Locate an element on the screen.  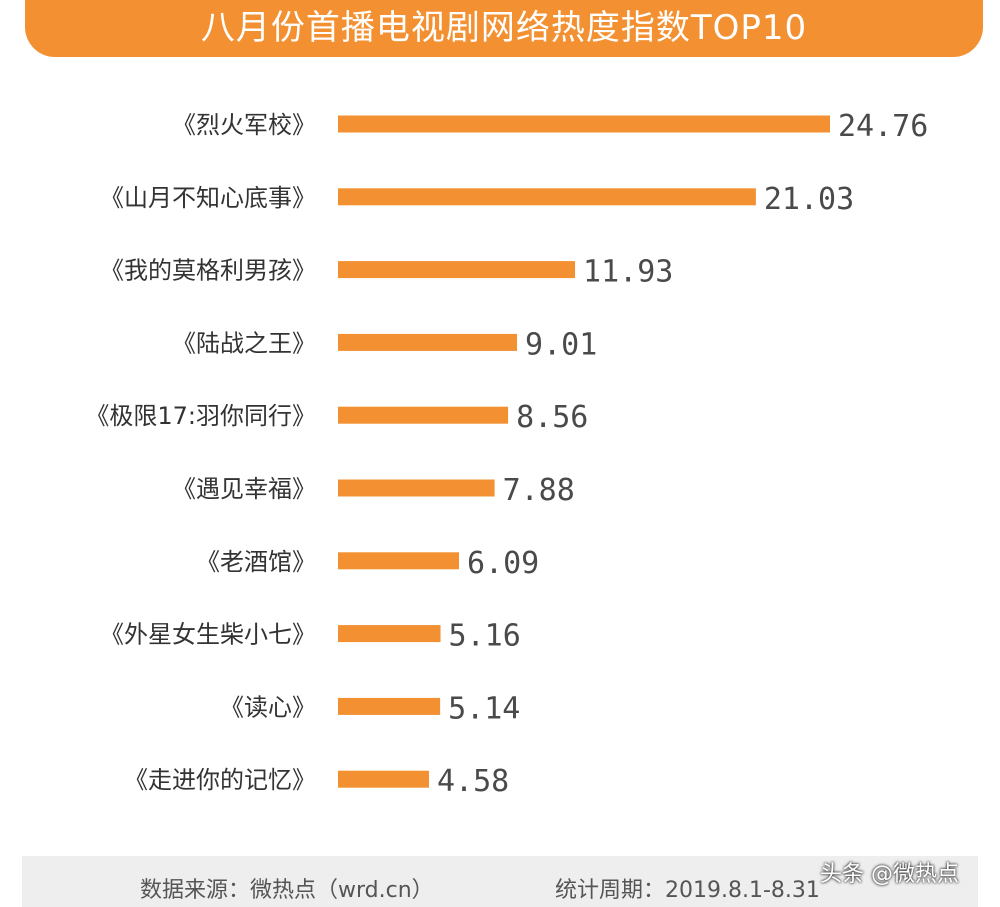
category-label: 《外星女生柴小七》 is located at coordinates (208, 635).